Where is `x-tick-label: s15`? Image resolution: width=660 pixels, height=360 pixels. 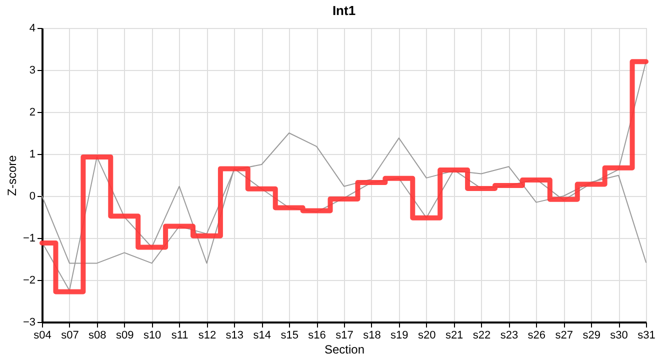
x-tick-label: s15 is located at coordinates (289, 336).